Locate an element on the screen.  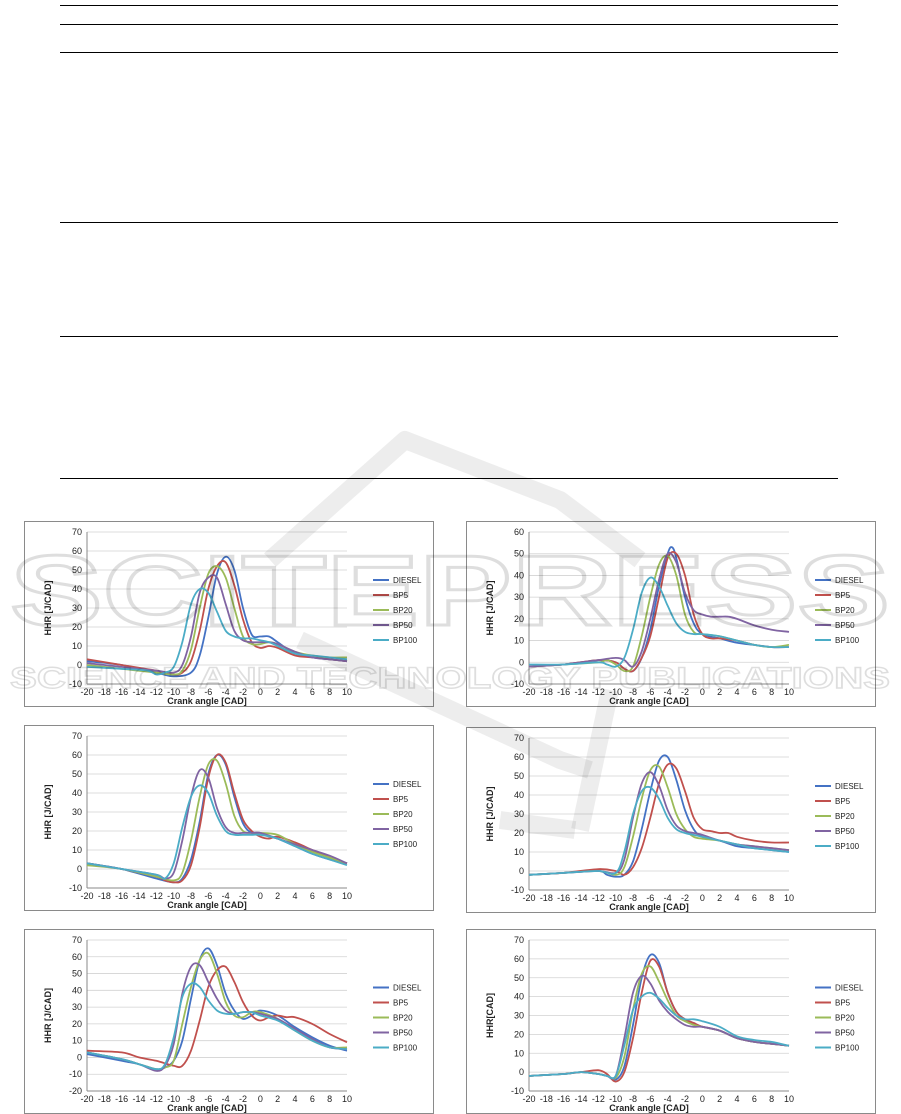
series-line-bp5 is located at coordinates (217, 1017).